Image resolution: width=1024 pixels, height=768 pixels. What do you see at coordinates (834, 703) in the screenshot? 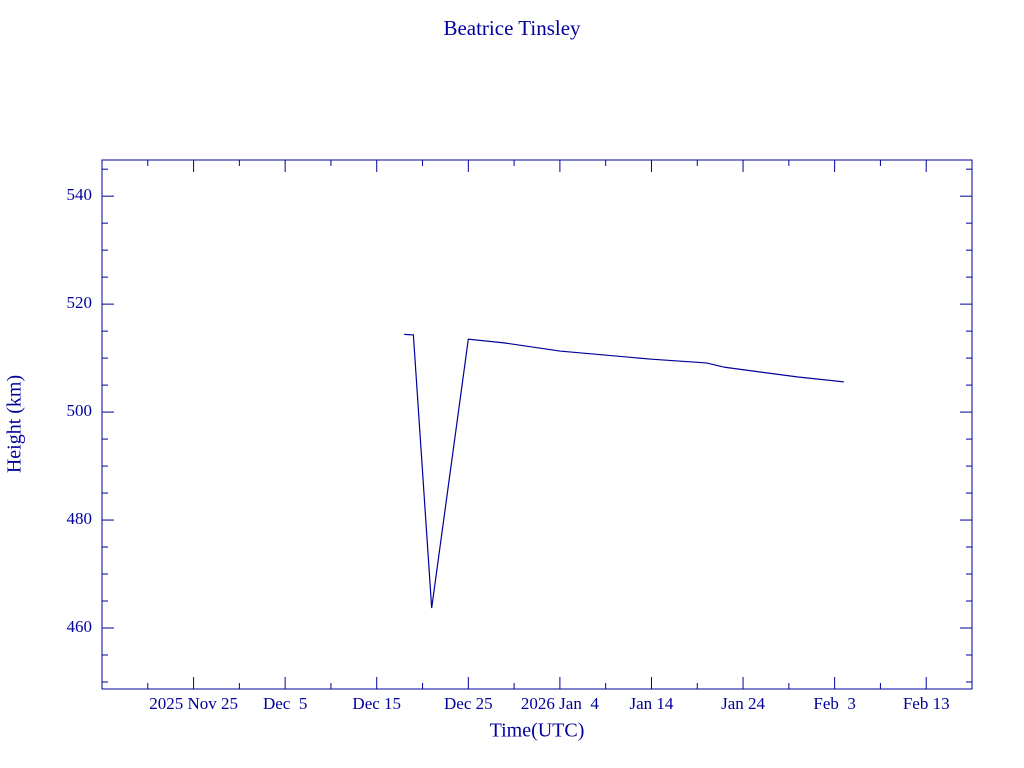
I see `x-tick-label: Feb 3` at bounding box center [834, 703].